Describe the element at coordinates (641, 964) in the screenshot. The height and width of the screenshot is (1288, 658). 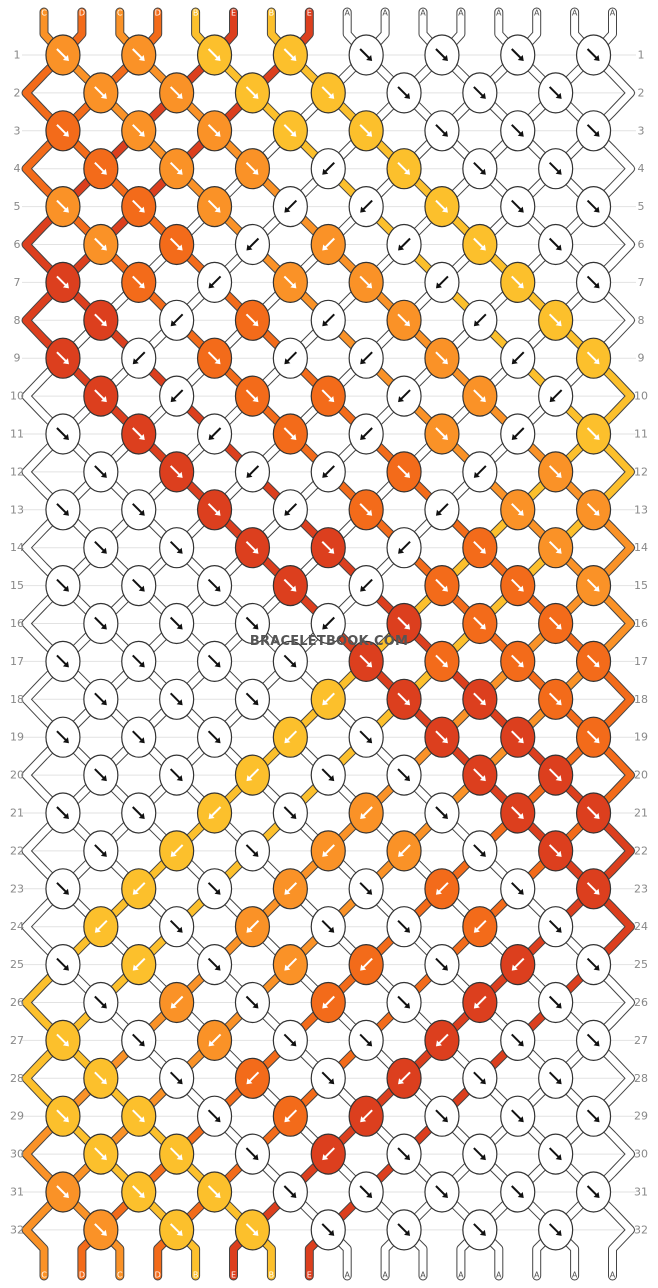
I see `row-number-right: 25` at that location.